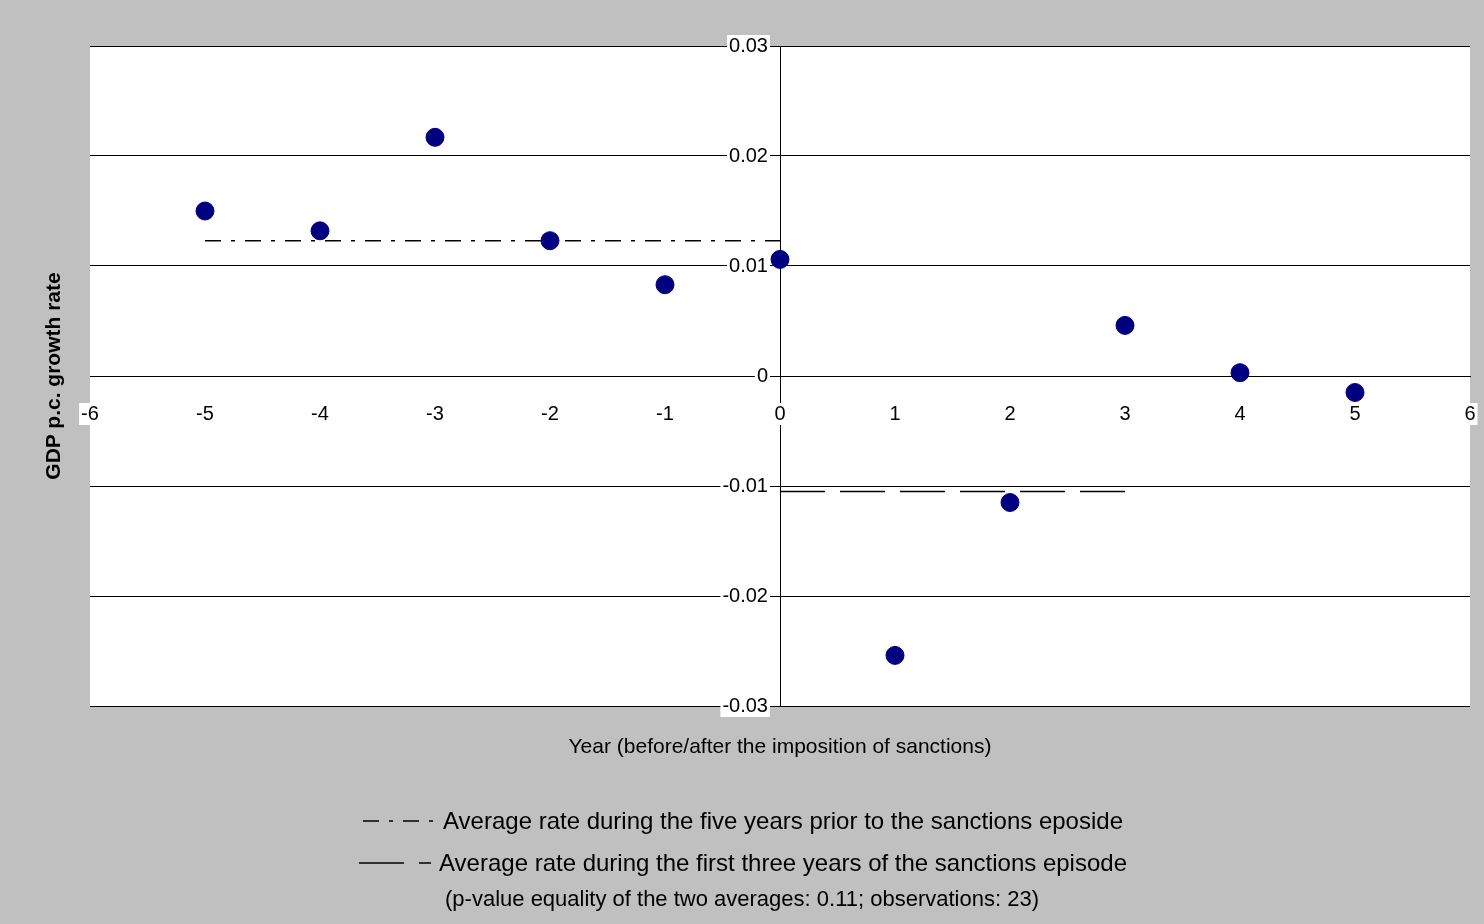  Describe the element at coordinates (665, 412) in the screenshot. I see `x-tick-label: -1` at that location.